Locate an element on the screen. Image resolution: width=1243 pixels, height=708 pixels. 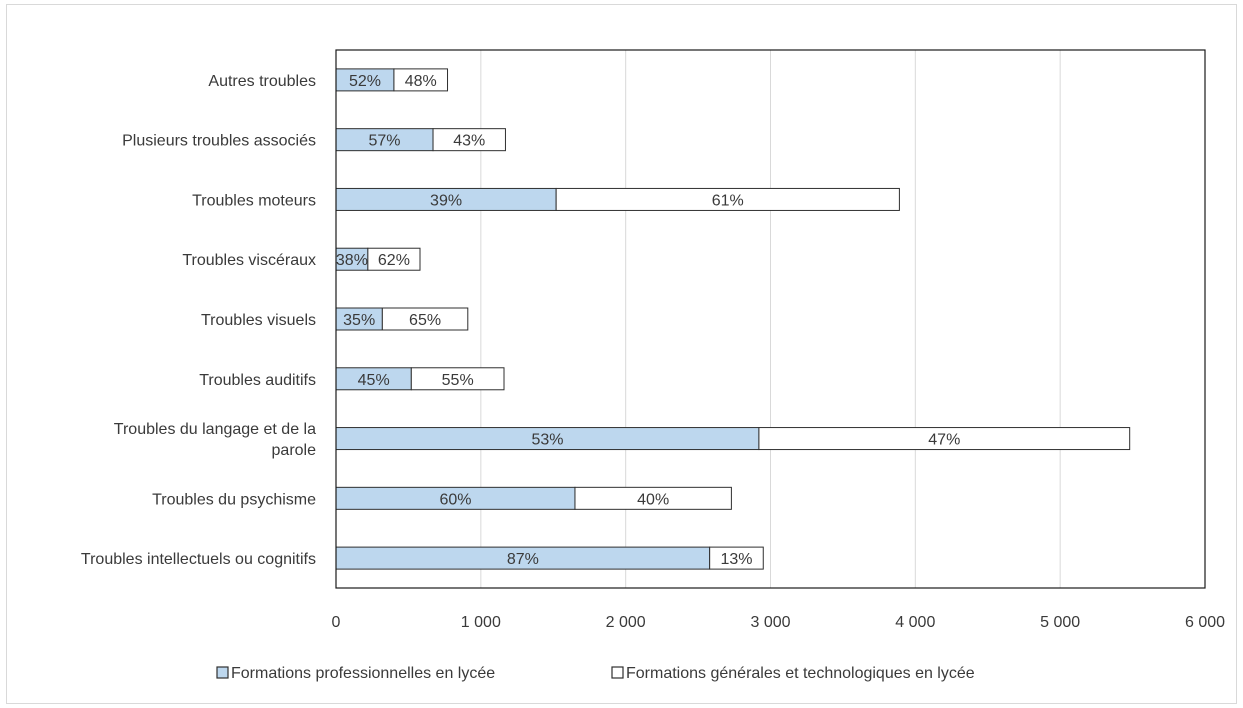
category-label: Autres troubles is located at coordinates (262, 81).